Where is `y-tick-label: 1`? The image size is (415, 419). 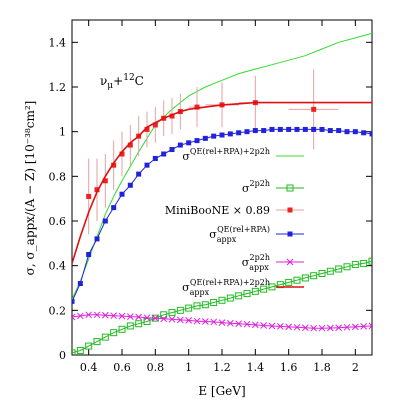
y-tick-label: 1 is located at coordinates (62, 132).